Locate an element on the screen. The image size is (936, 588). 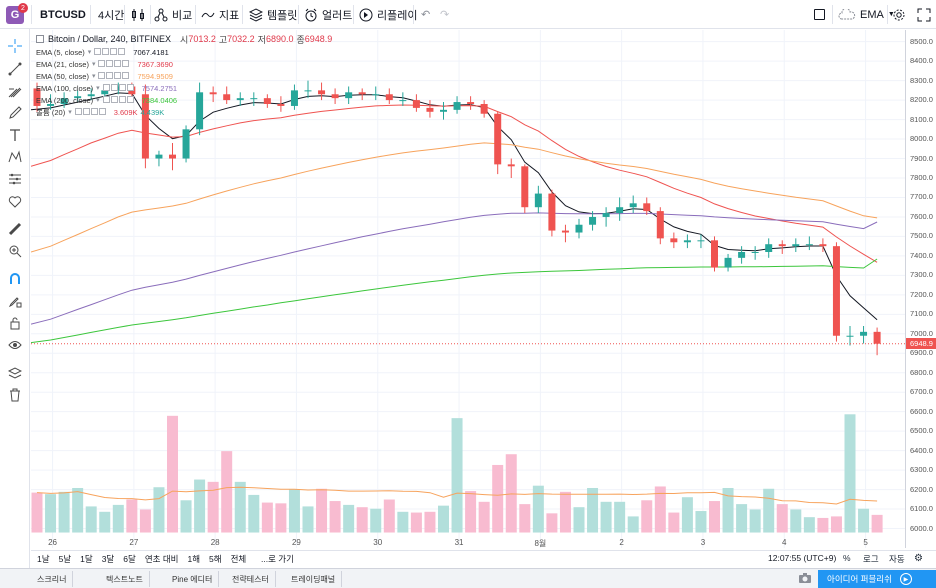
time-axis: 26 27 28 29 30 31 8월 2 3 4 5 is located at coordinates (468, 543).